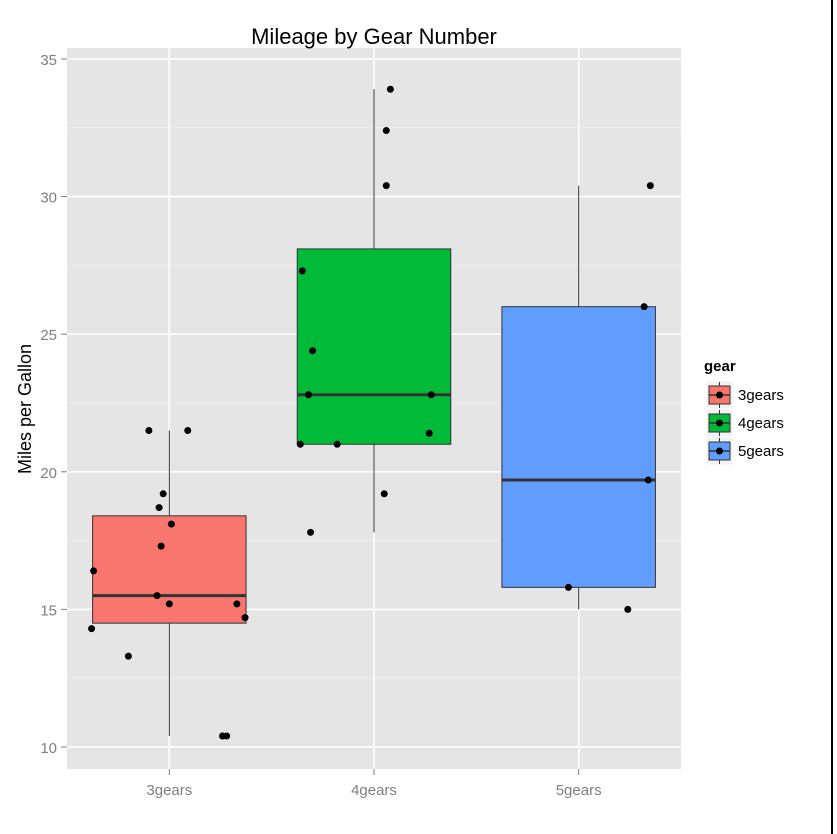 Image resolution: width=837 pixels, height=834 pixels. What do you see at coordinates (832, 417) in the screenshot?
I see `window-edge` at bounding box center [832, 417].